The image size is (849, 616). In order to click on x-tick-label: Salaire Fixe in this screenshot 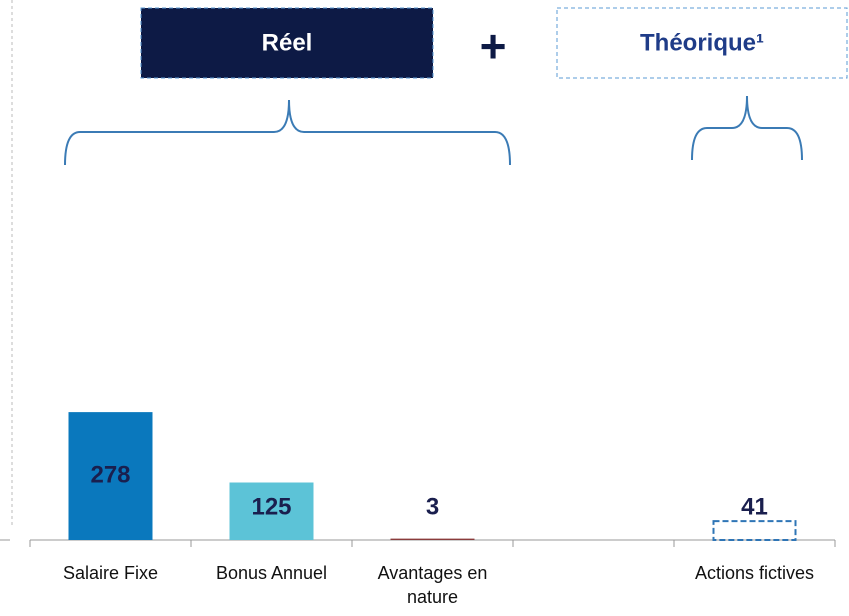, I will do `click(110, 573)`.